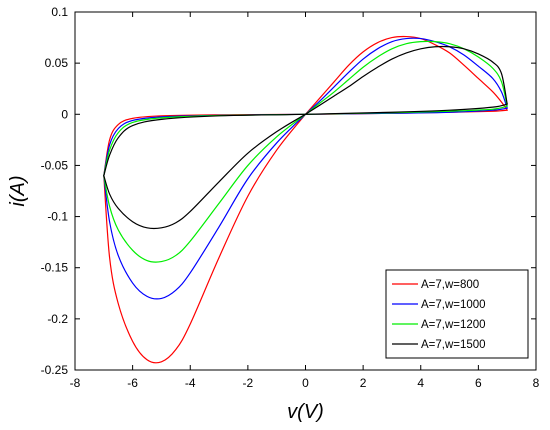 This screenshot has width=550, height=430. Describe the element at coordinates (363, 383) in the screenshot. I see `x-tick-label: 2` at that location.